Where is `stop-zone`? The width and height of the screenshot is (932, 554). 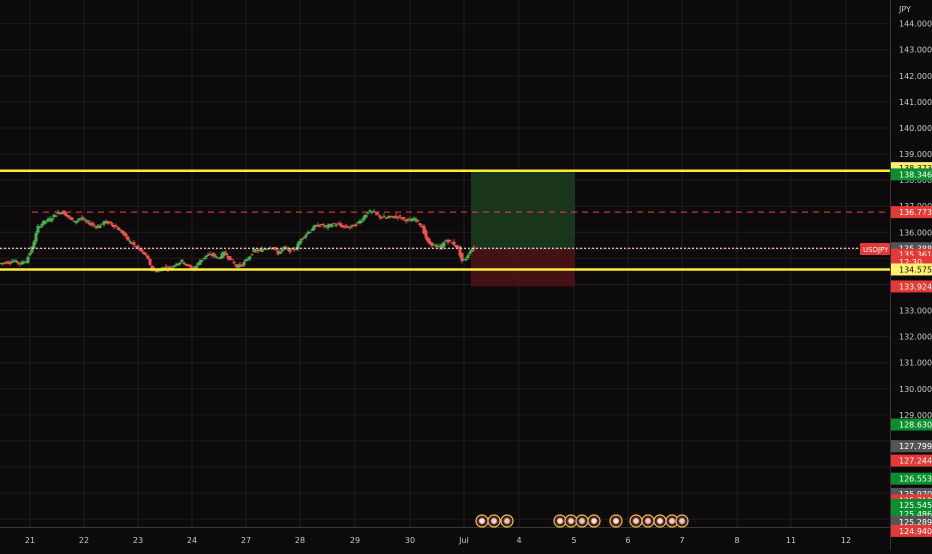 stop-zone is located at coordinates (523, 267).